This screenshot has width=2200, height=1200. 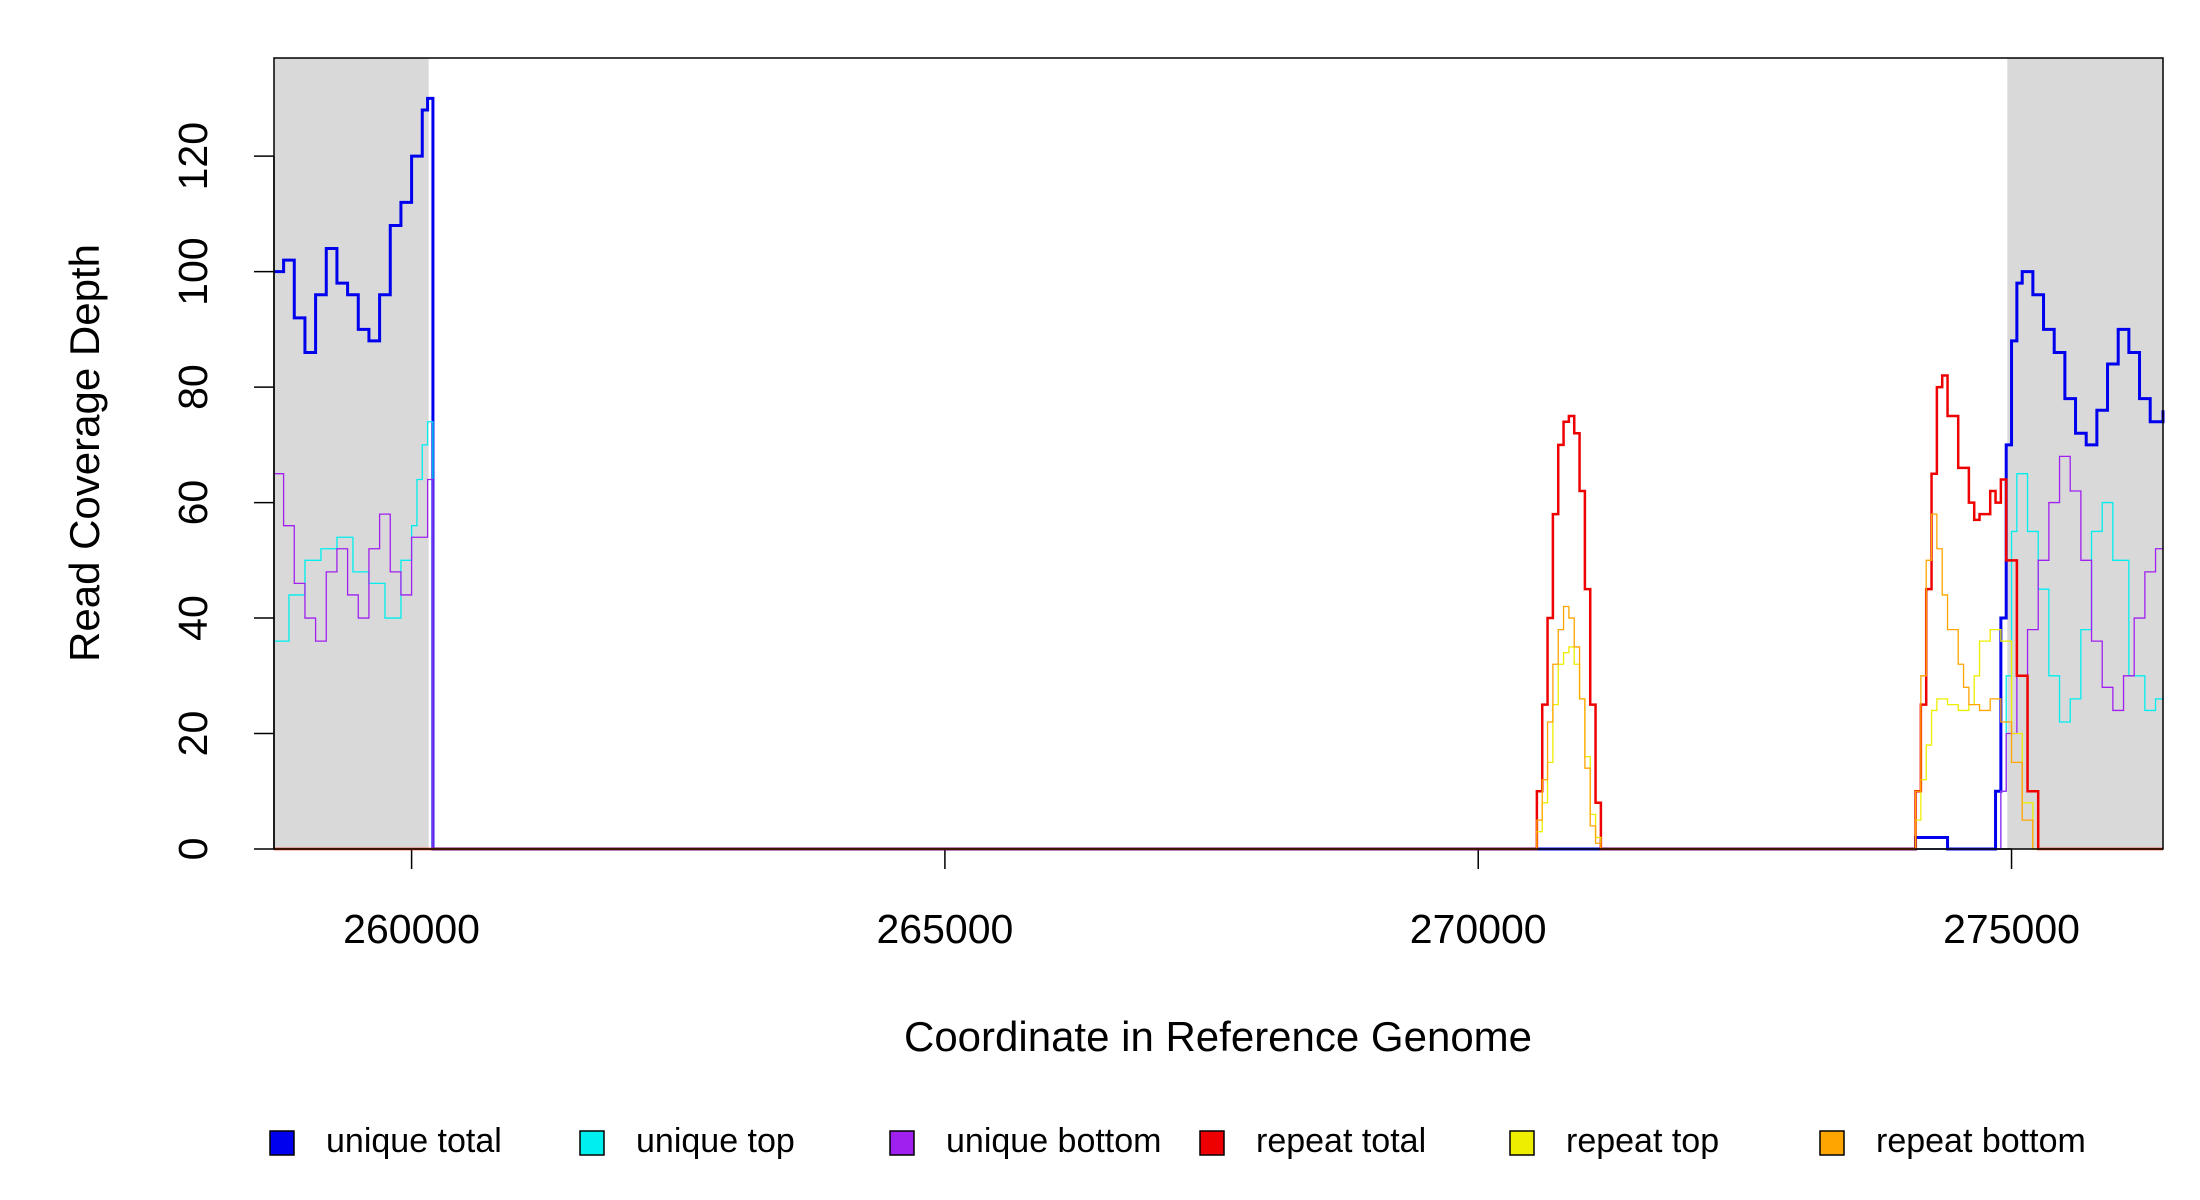 What do you see at coordinates (193, 618) in the screenshot?
I see `y-tick-label: 40` at bounding box center [193, 618].